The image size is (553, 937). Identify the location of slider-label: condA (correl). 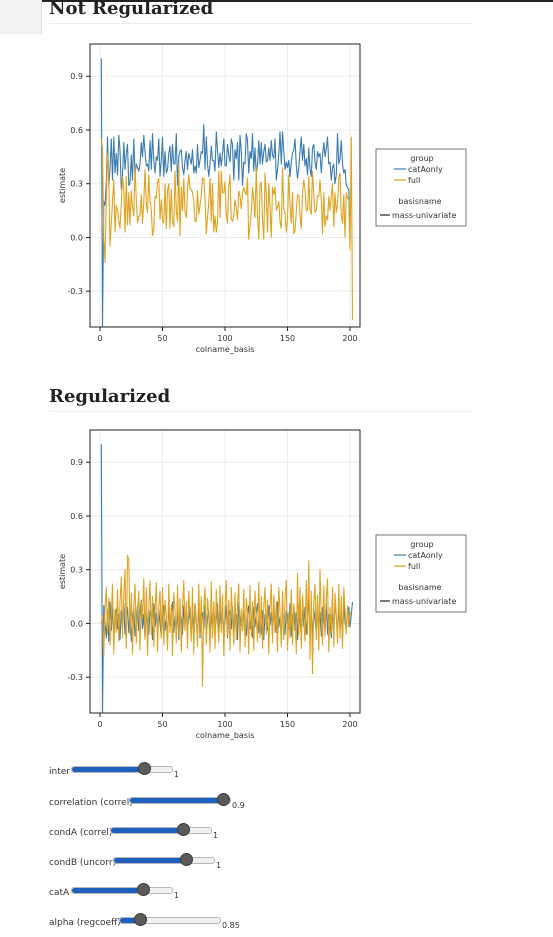
(81, 833).